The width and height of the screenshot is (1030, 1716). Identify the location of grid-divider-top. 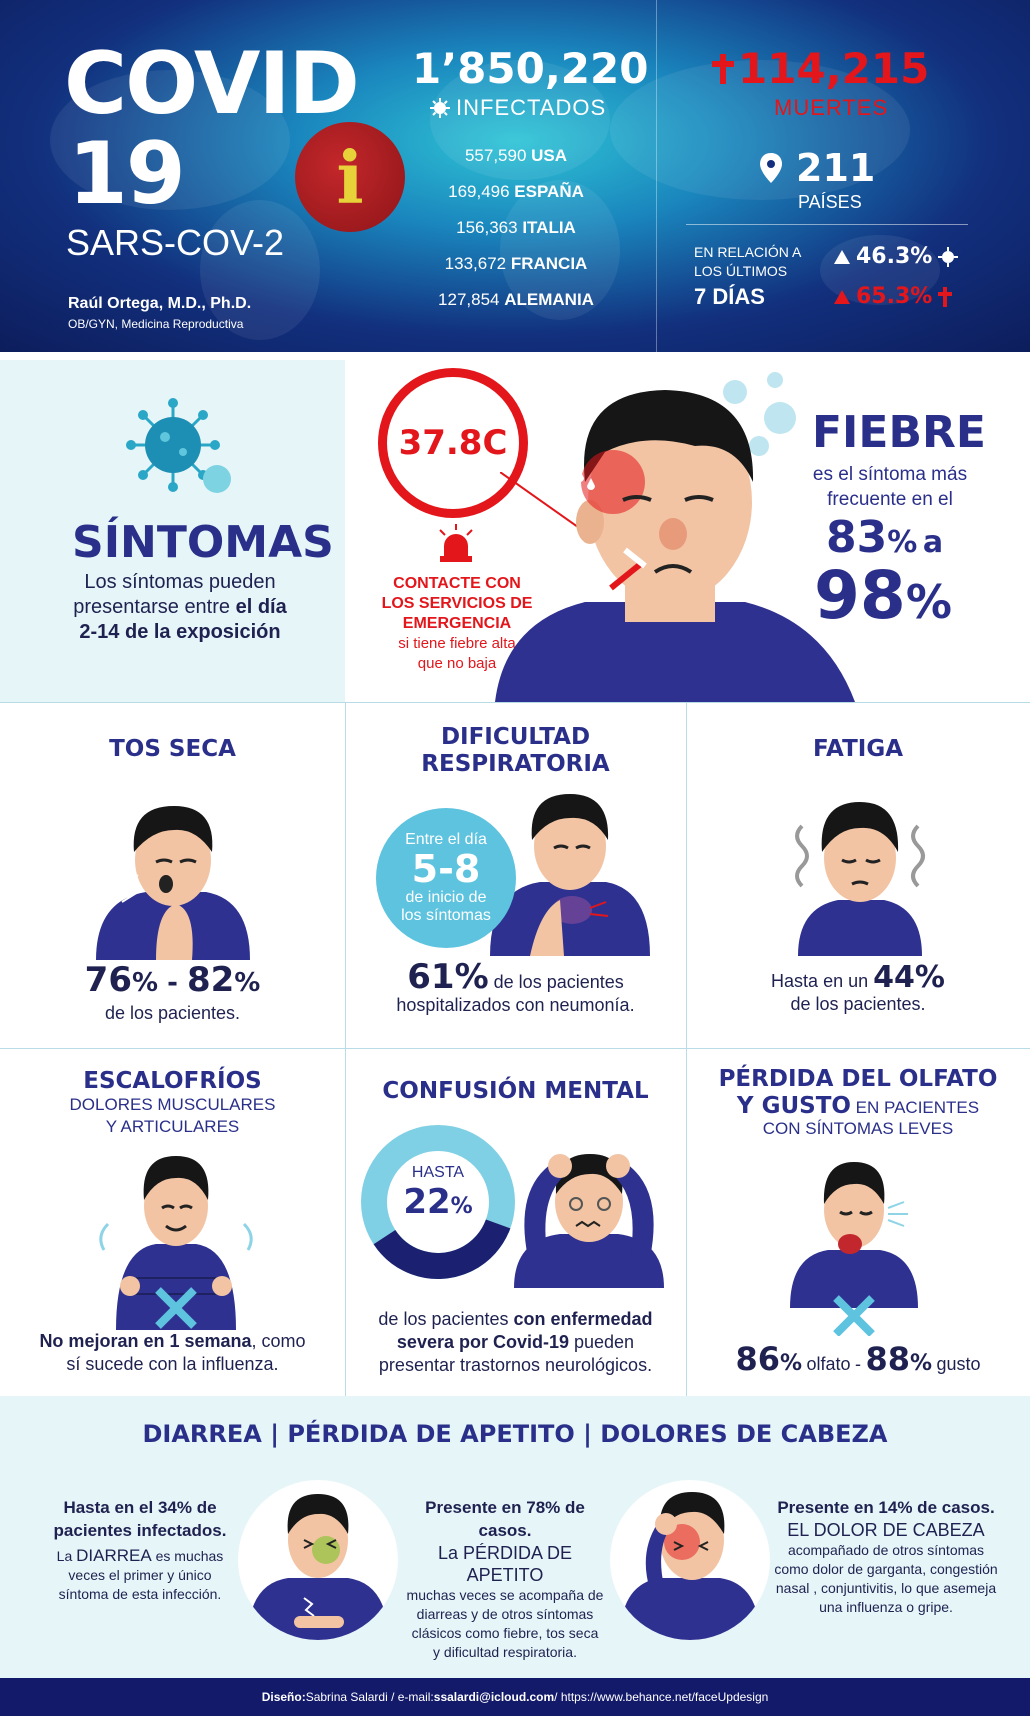
(515, 702).